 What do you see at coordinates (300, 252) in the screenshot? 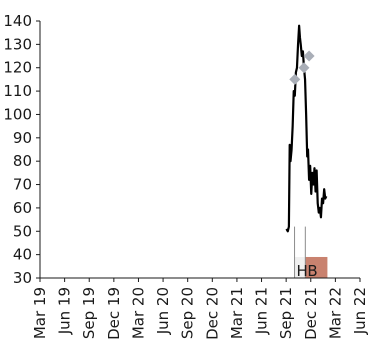
I see `band-divider-lines` at bounding box center [300, 252].